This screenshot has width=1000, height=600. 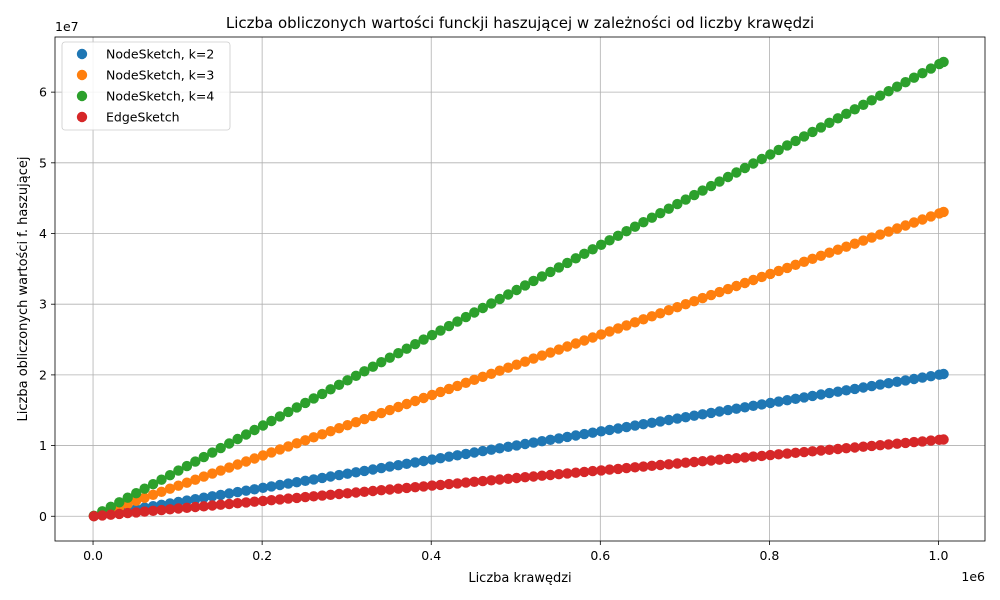 I want to click on x-tick-label: 0.8, so click(x=769, y=555).